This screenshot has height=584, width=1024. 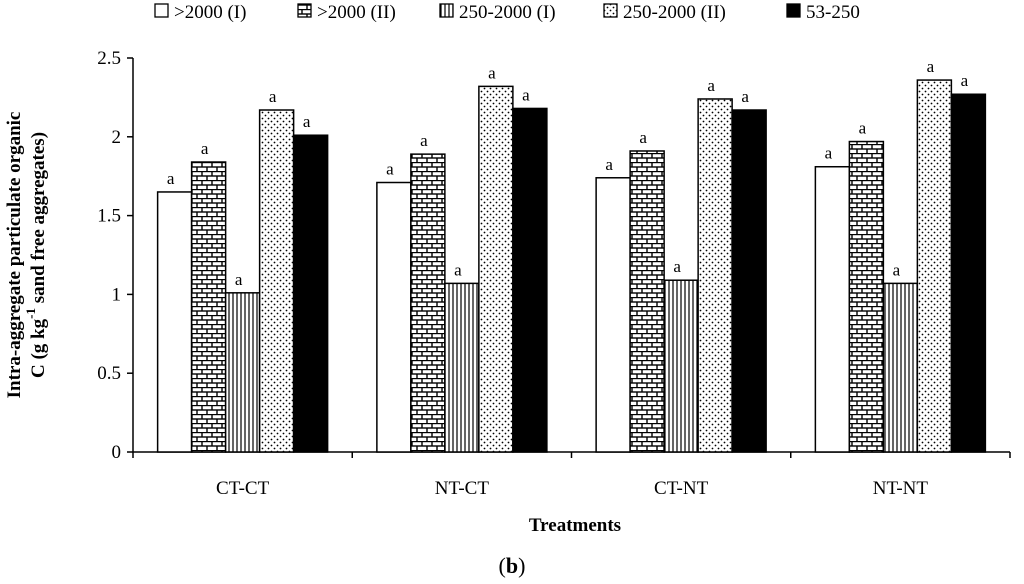 What do you see at coordinates (14, 255) in the screenshot?
I see `y-axis-title-line1: Intra-aggregate particulate organic` at bounding box center [14, 255].